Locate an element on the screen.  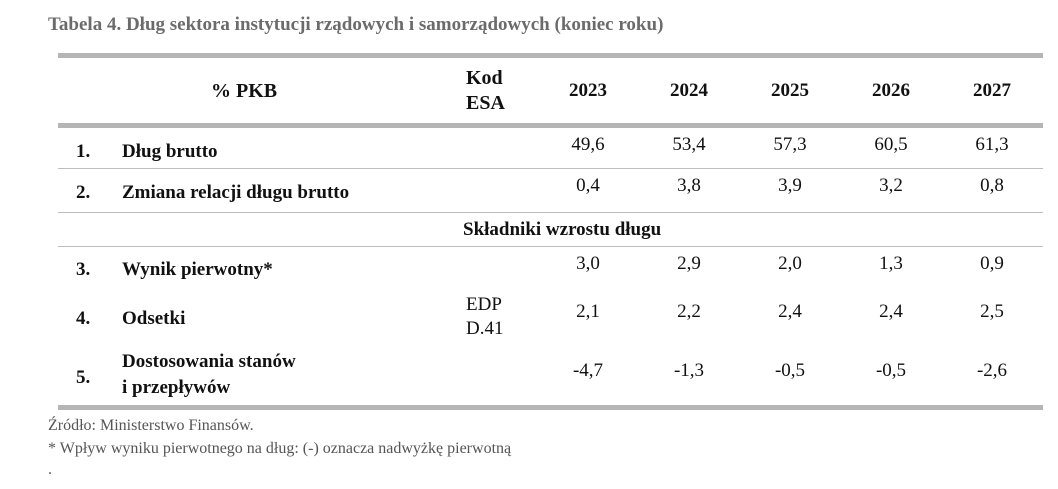
table-cell: -1,3 is located at coordinates (689, 370).